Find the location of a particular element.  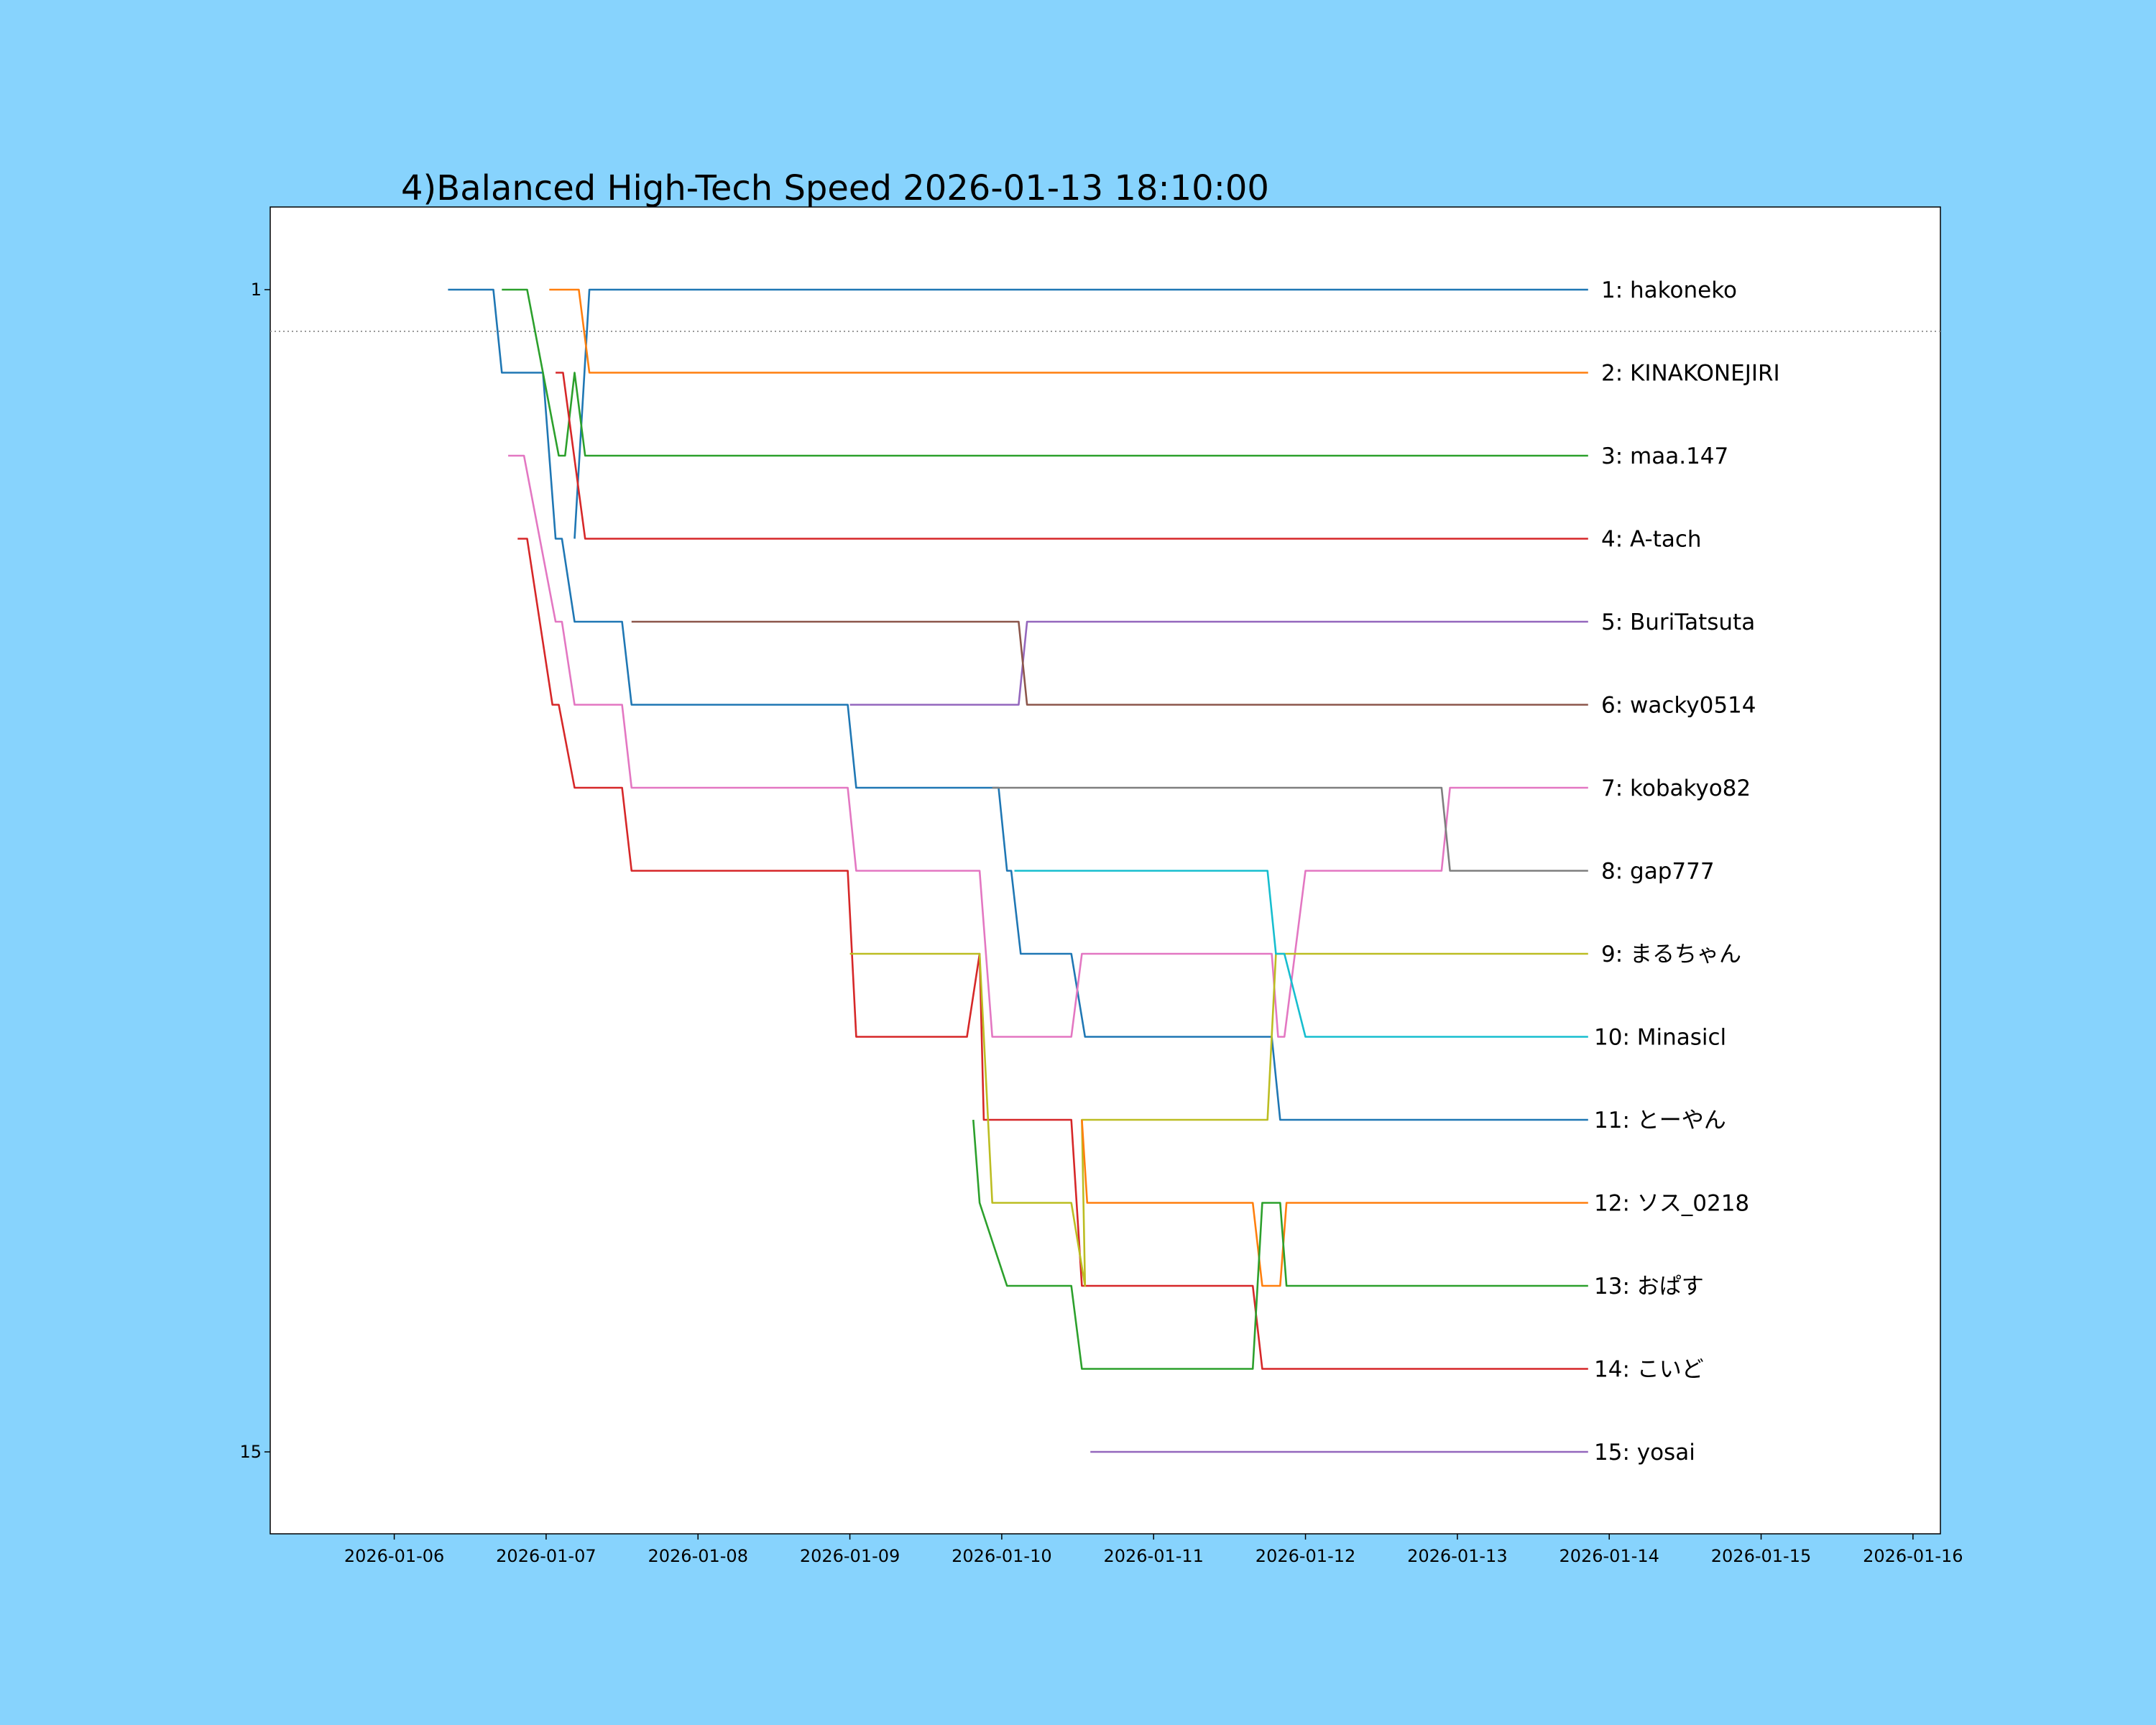

rank-label-12: 12: ソス_0218 is located at coordinates (1672, 1204).